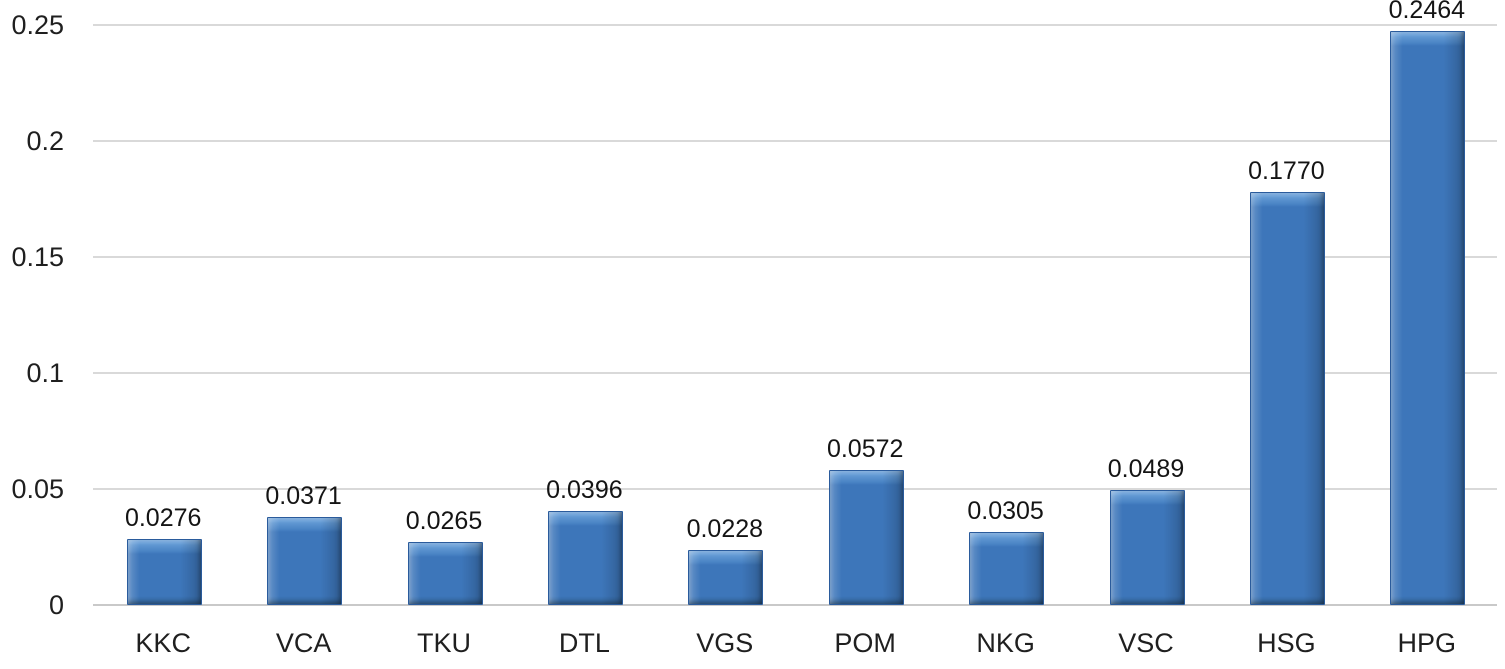 The height and width of the screenshot is (669, 1505). Describe the element at coordinates (725, 643) in the screenshot. I see `x-axis-label: VGS` at that location.